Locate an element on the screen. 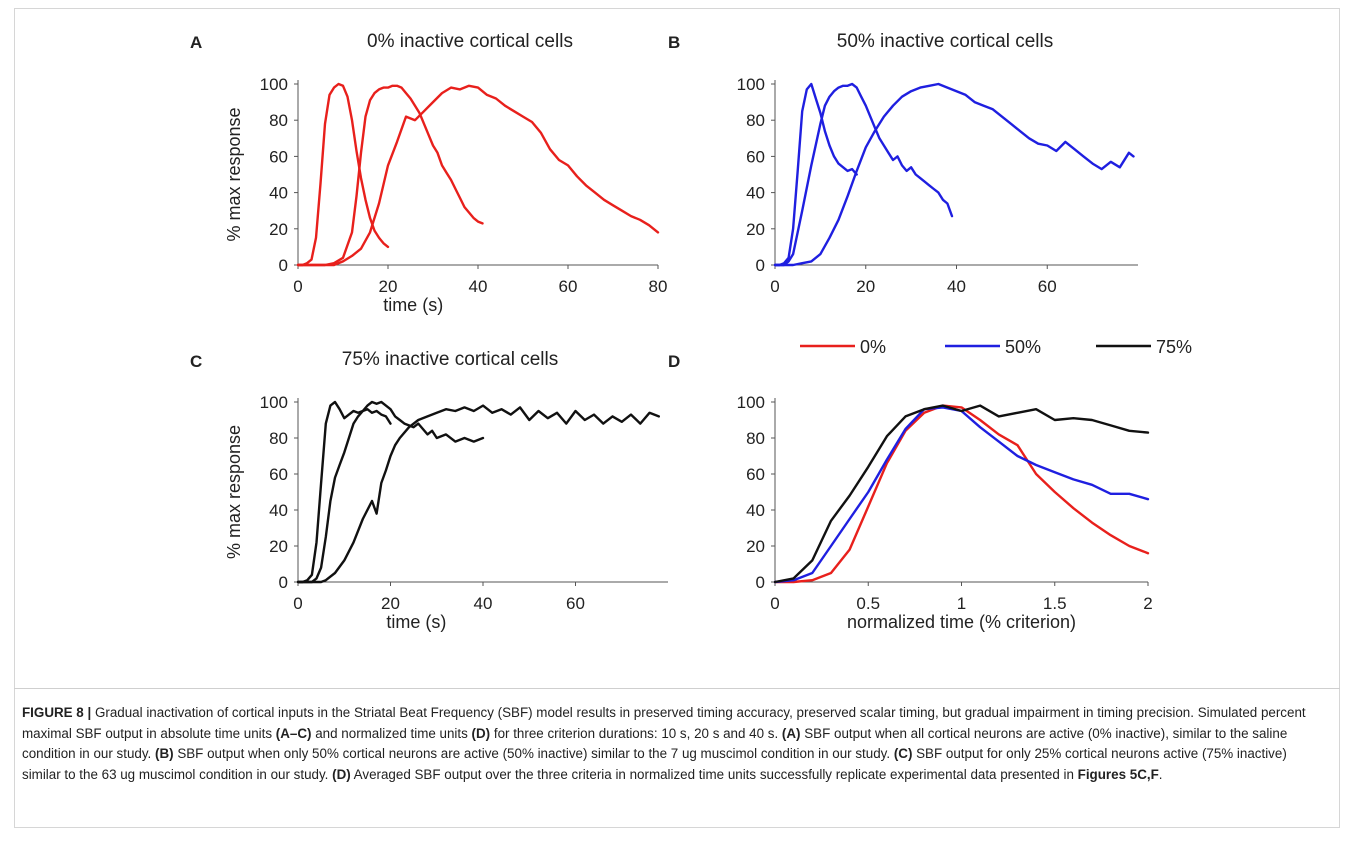 This screenshot has width=1355, height=843. panel-letter: D is located at coordinates (674, 361).